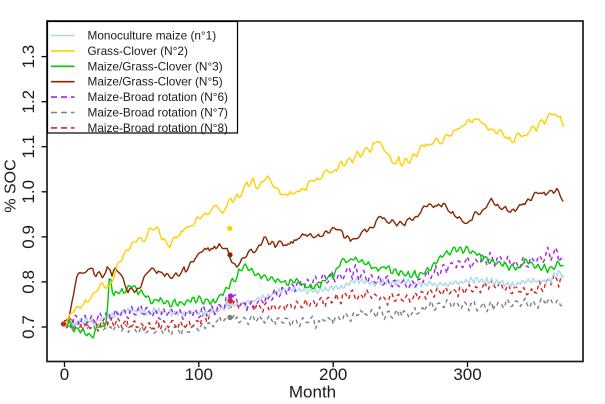 This screenshot has height=404, width=605. I want to click on svg-text: 1.1, so click(28, 147).